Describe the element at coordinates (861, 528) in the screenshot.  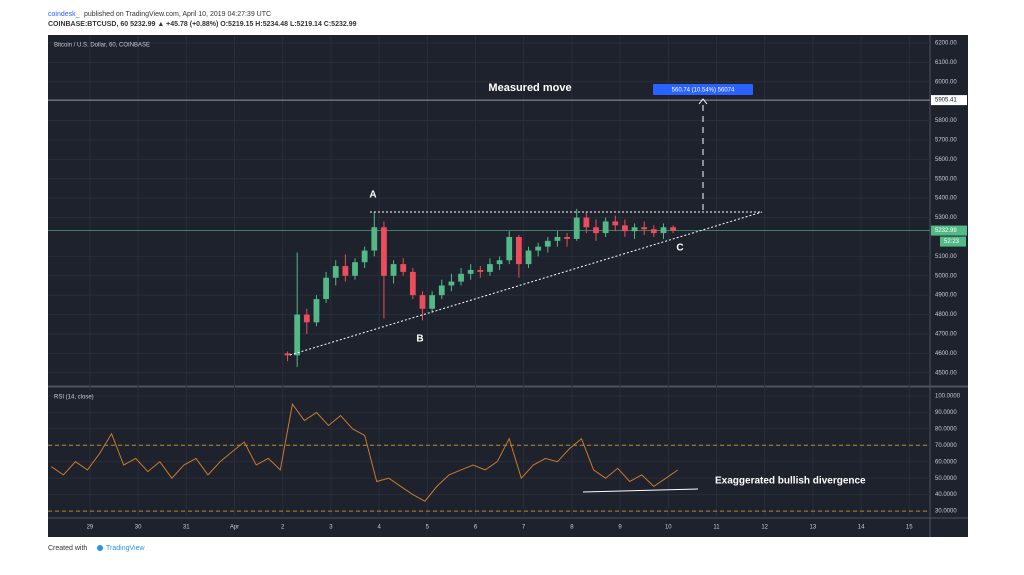
I see `x-tick-label: 14` at that location.